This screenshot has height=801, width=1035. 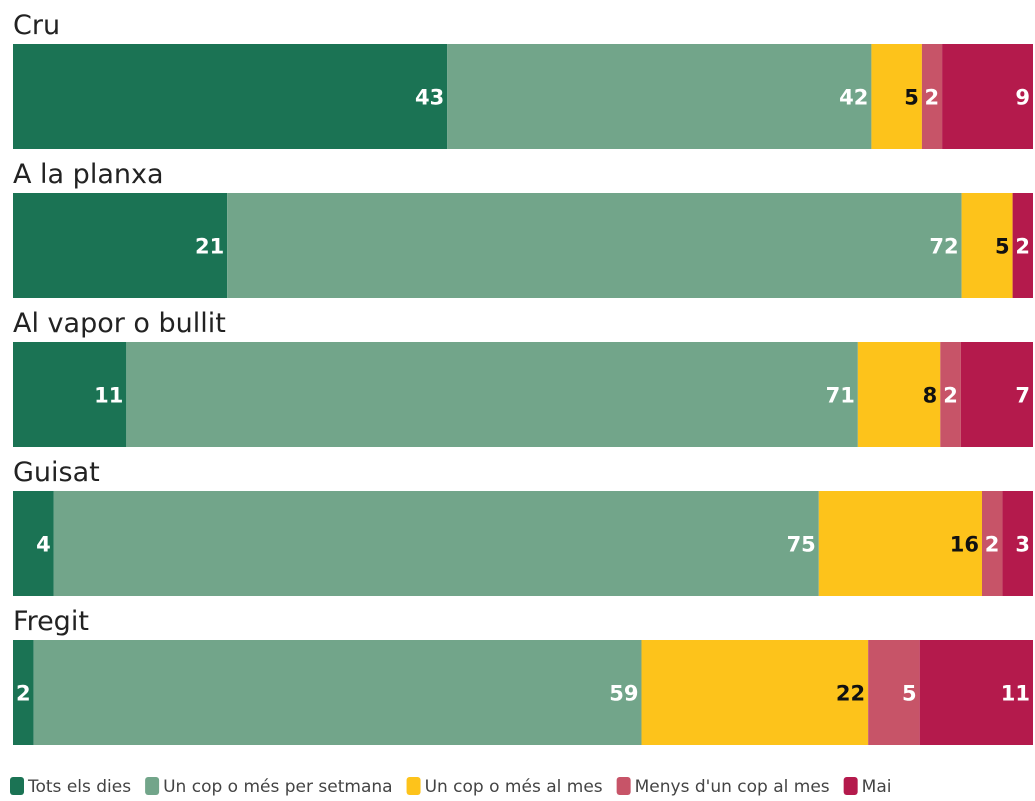 What do you see at coordinates (337, 692) in the screenshot?
I see `bar-fregit-un-cop-o-mes-per-setmana` at bounding box center [337, 692].